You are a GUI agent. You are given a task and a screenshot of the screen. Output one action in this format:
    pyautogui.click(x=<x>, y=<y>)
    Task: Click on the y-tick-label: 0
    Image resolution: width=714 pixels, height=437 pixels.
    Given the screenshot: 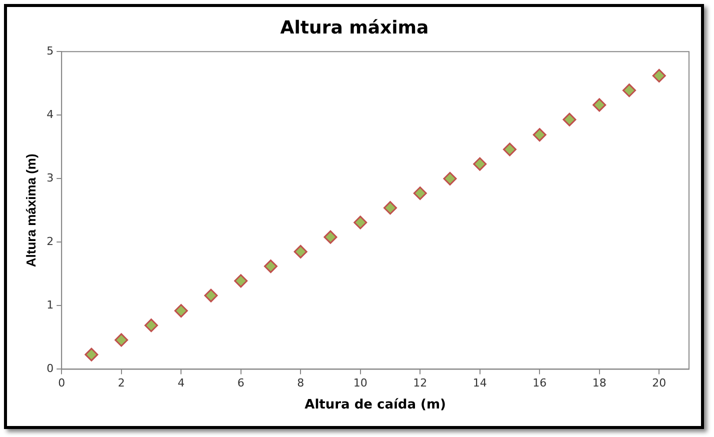 What is the action you would take?
    pyautogui.click(x=50, y=369)
    